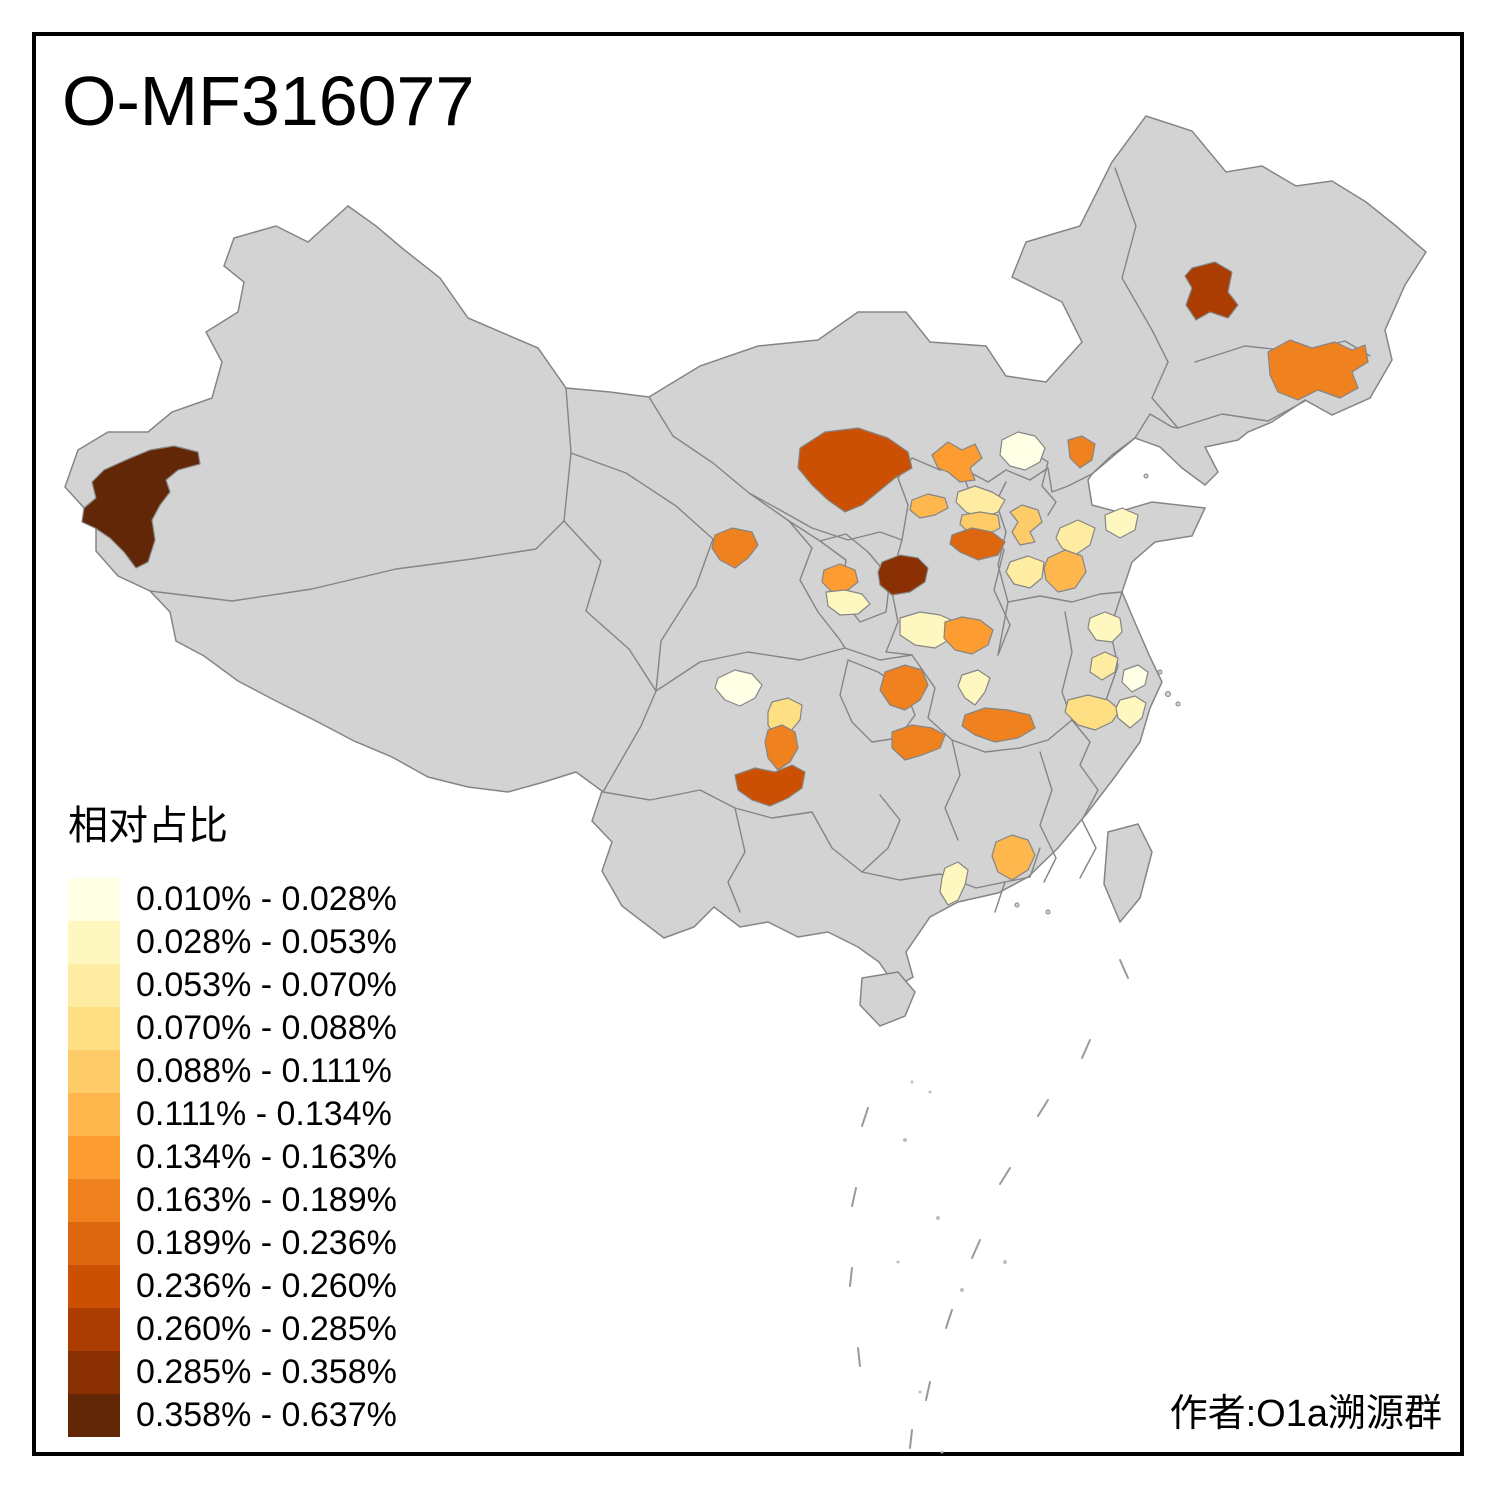 This screenshot has height=1500, width=1500. I want to click on map-region-neimenggu-bayannur, so click(855, 470).